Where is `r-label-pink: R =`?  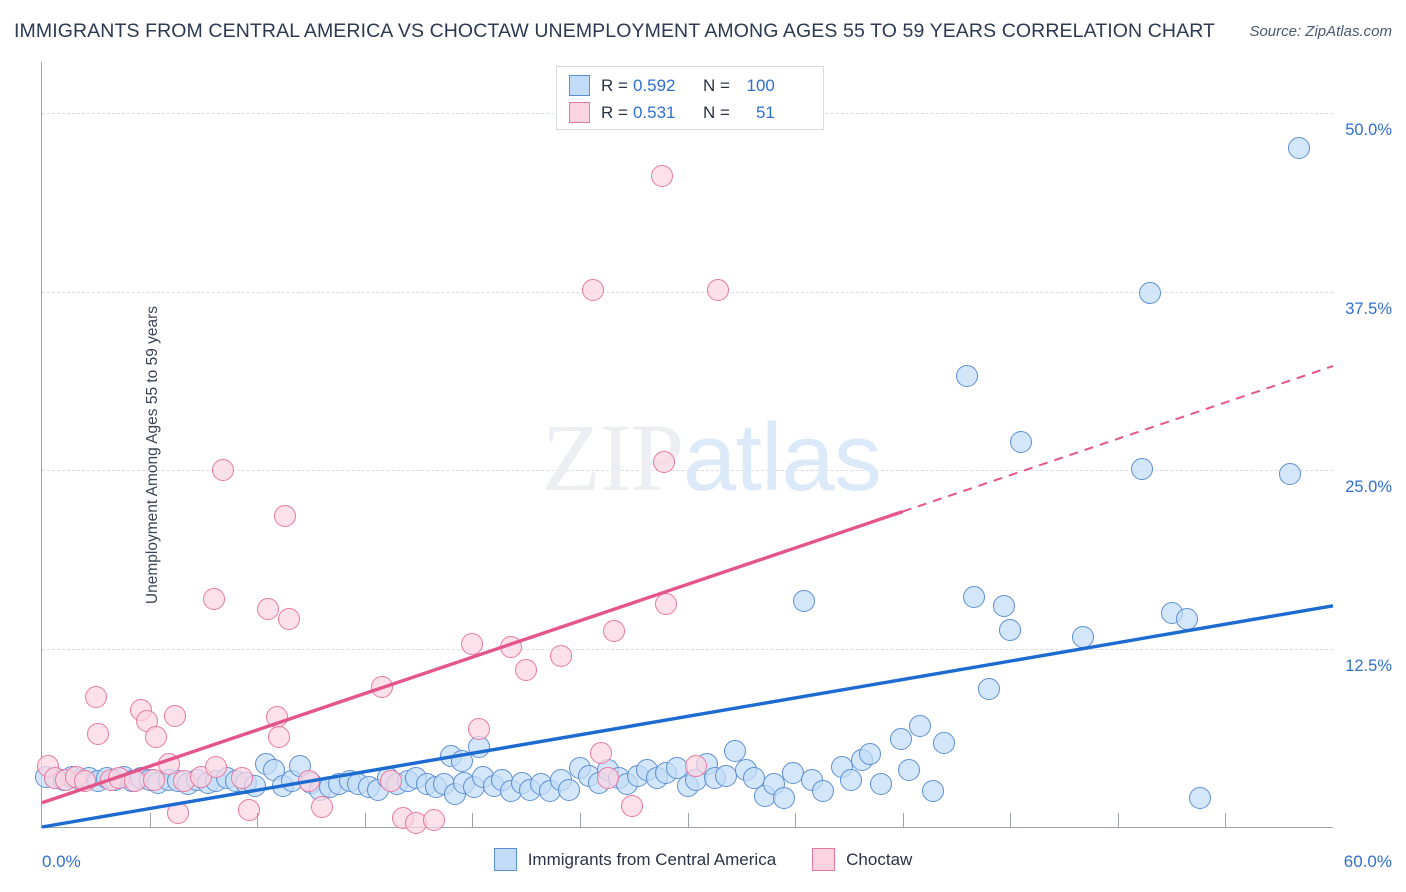 r-label-pink: R = is located at coordinates (614, 112).